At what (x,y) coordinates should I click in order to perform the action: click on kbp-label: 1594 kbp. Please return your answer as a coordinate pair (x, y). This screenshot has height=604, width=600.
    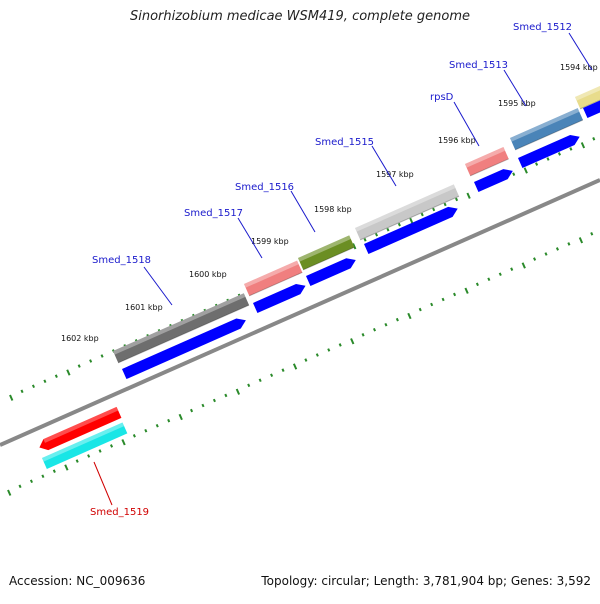
    Looking at the image, I should click on (579, 67).